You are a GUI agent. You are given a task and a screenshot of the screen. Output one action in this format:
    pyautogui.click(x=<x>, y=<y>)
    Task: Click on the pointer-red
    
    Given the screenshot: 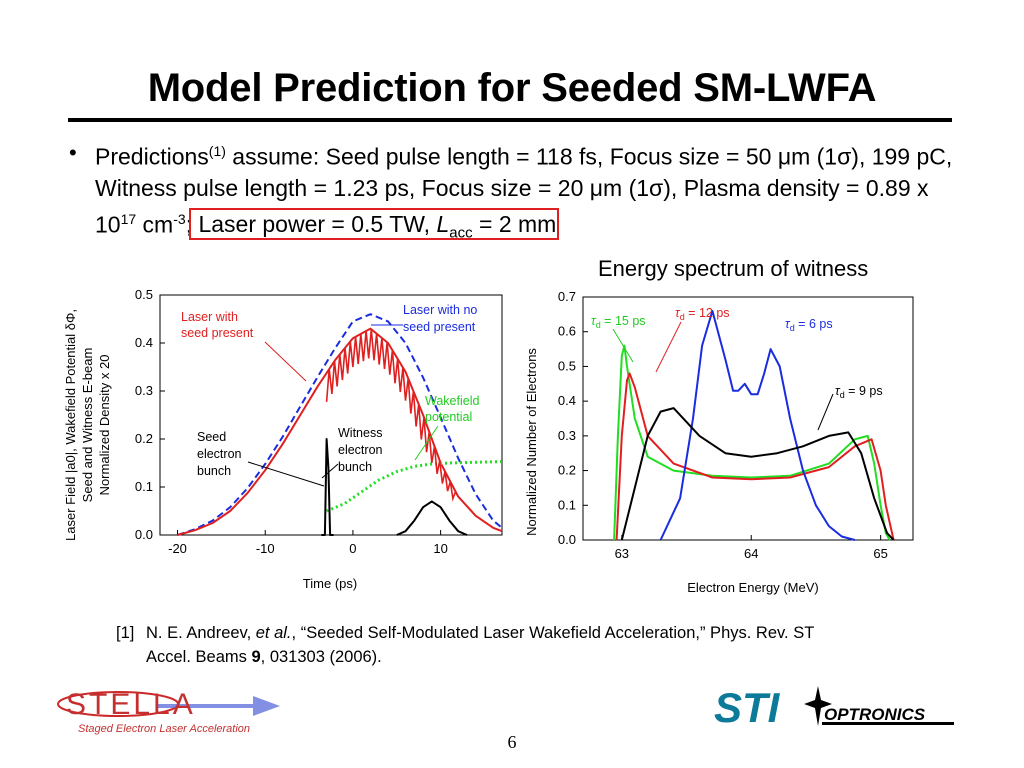 What is the action you would take?
    pyautogui.click(x=285, y=361)
    